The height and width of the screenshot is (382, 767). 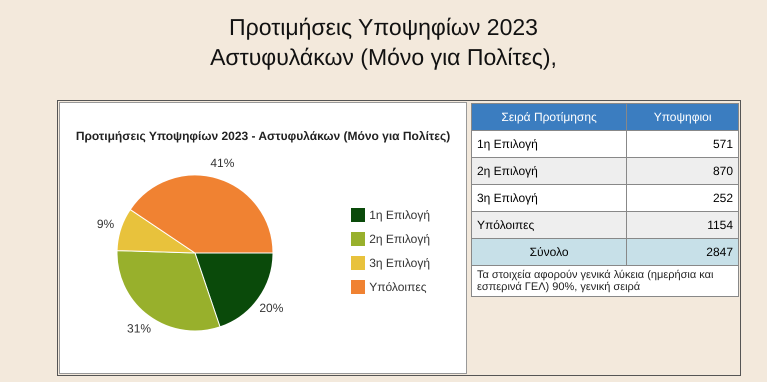 I want to click on text: 1154, so click(x=682, y=225).